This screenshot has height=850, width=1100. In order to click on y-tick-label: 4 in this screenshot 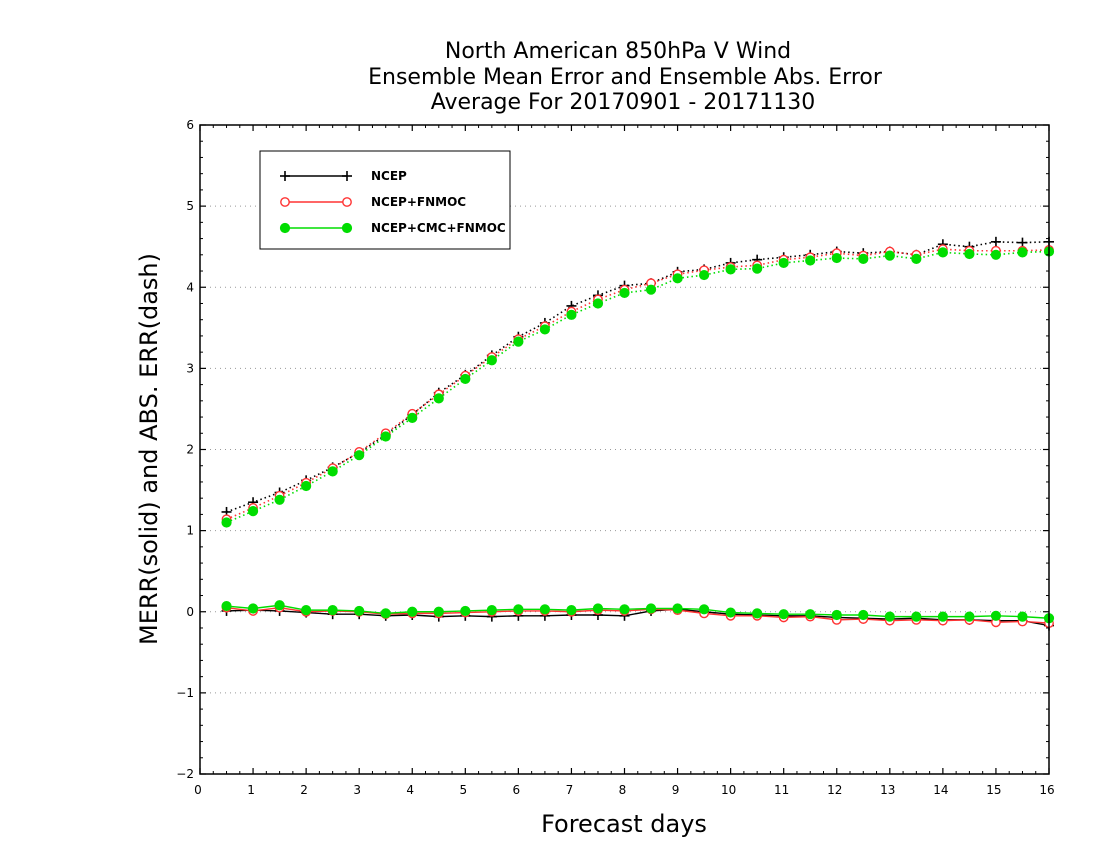, I will do `click(190, 287)`.